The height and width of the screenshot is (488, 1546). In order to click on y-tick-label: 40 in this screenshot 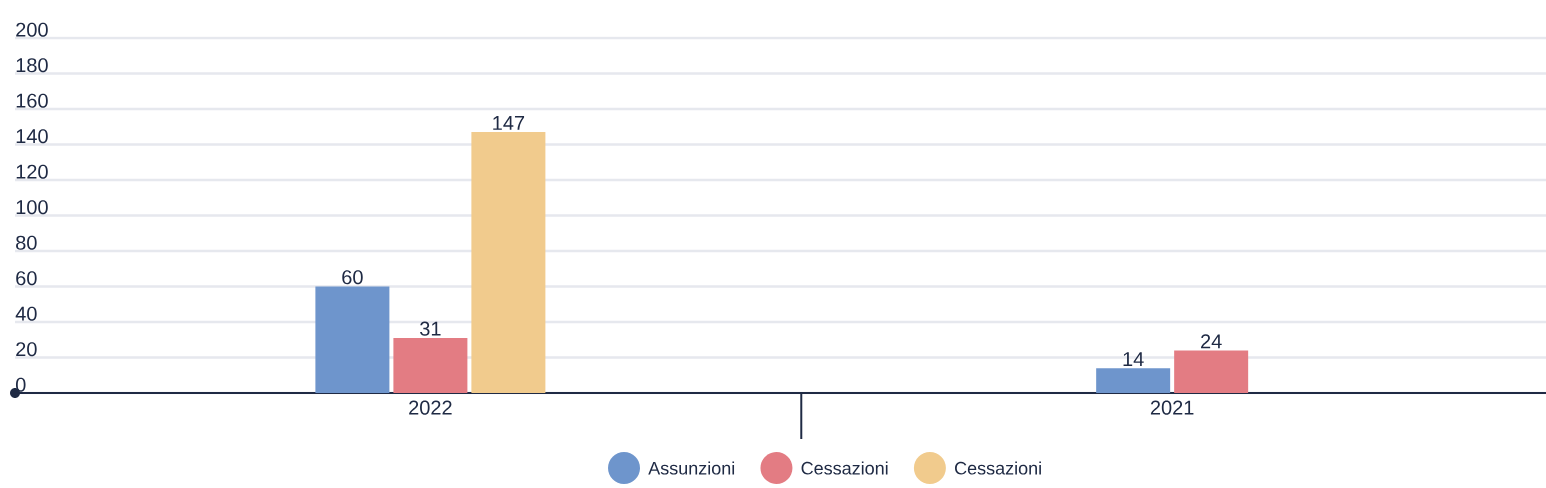, I will do `click(26, 313)`.